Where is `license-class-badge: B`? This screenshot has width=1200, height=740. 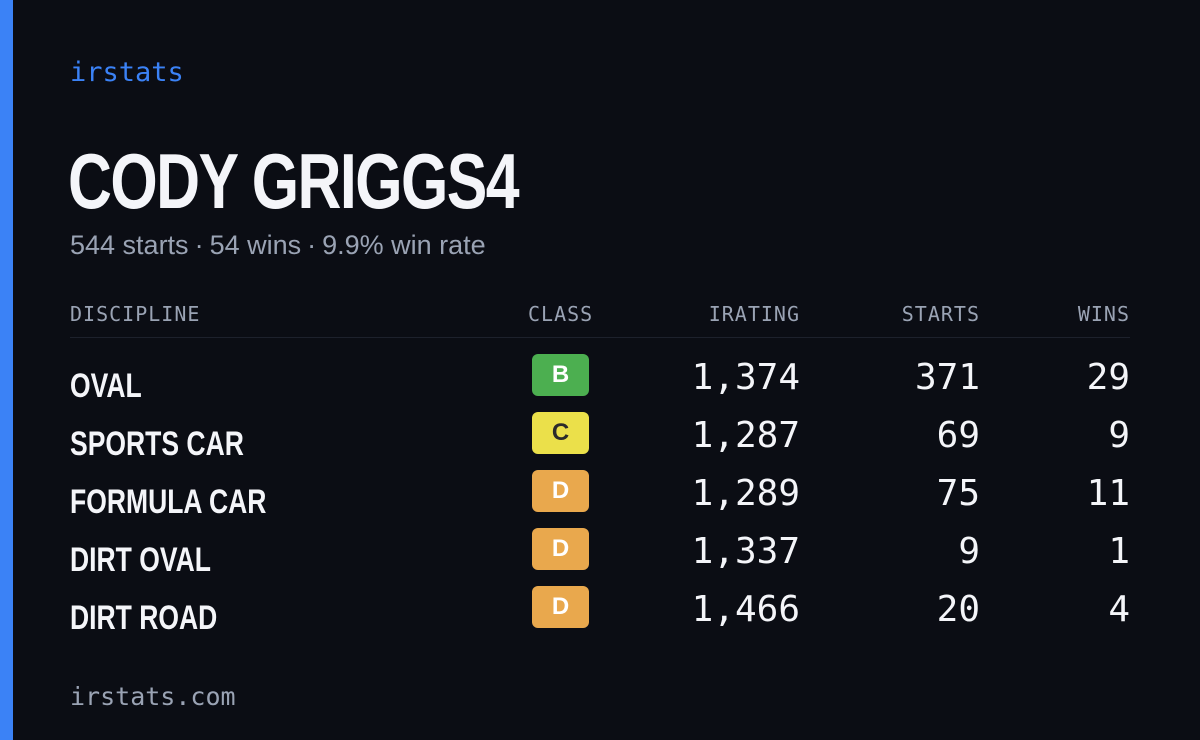
license-class-badge: B is located at coordinates (560, 375).